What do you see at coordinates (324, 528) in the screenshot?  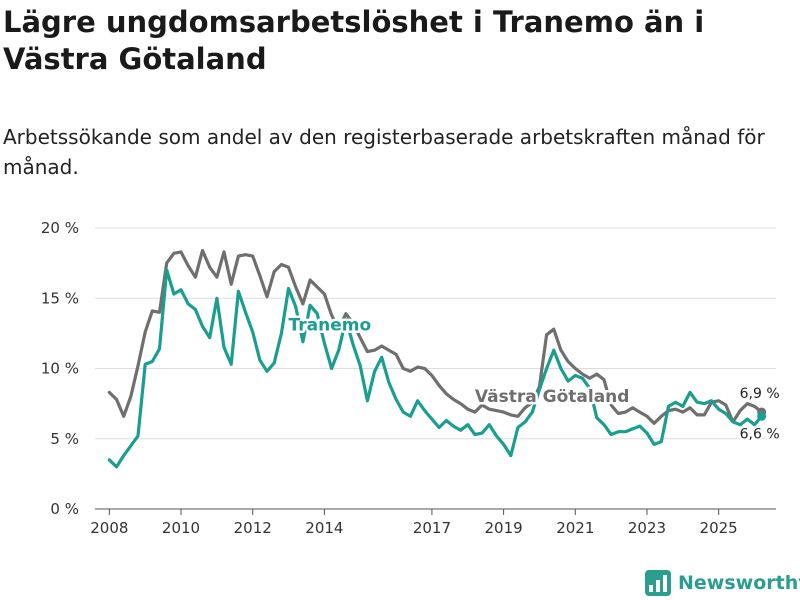 I see `x-tick-label: 2014` at bounding box center [324, 528].